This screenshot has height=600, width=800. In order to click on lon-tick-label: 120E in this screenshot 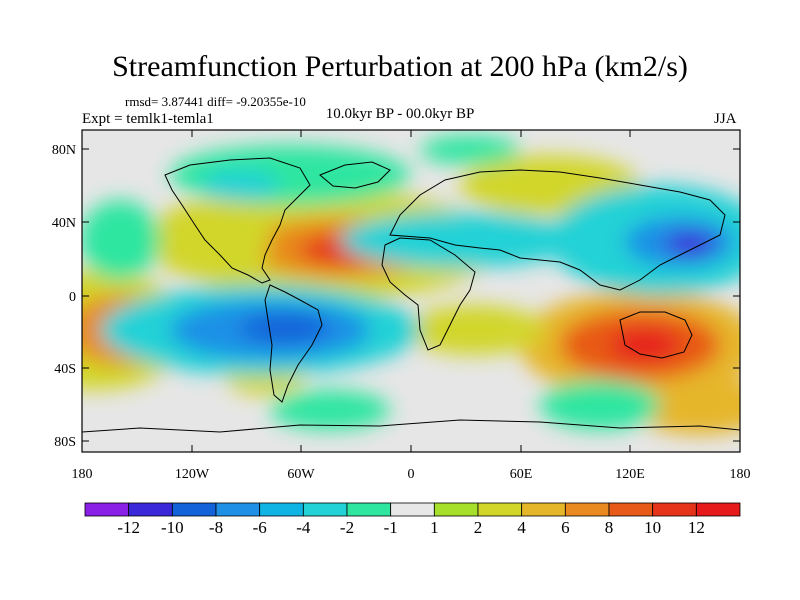, I will do `click(630, 474)`.